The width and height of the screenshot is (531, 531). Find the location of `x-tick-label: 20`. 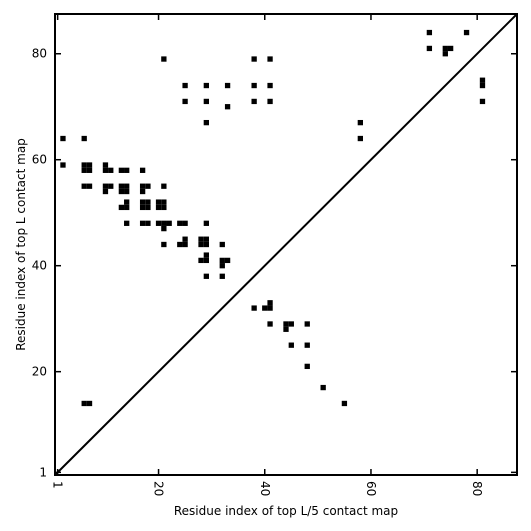

x-tick-label: 20 is located at coordinates (159, 488).